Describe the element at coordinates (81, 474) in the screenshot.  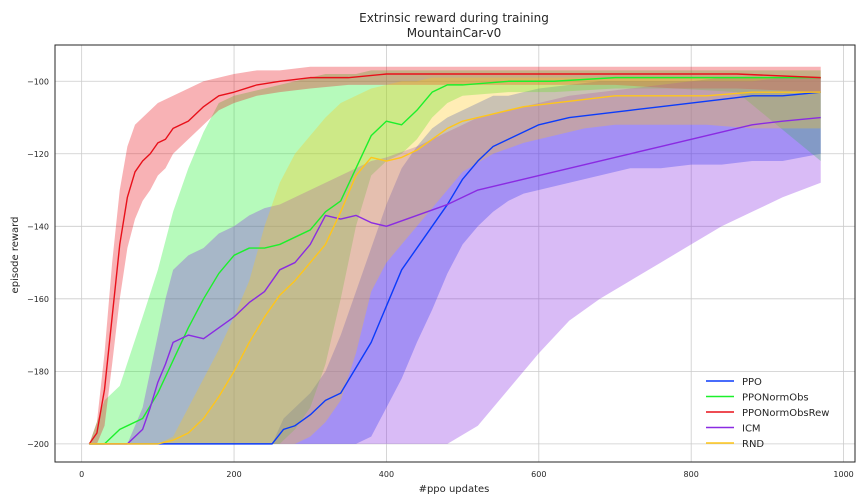
I see `x-tick-label: 0` at that location.